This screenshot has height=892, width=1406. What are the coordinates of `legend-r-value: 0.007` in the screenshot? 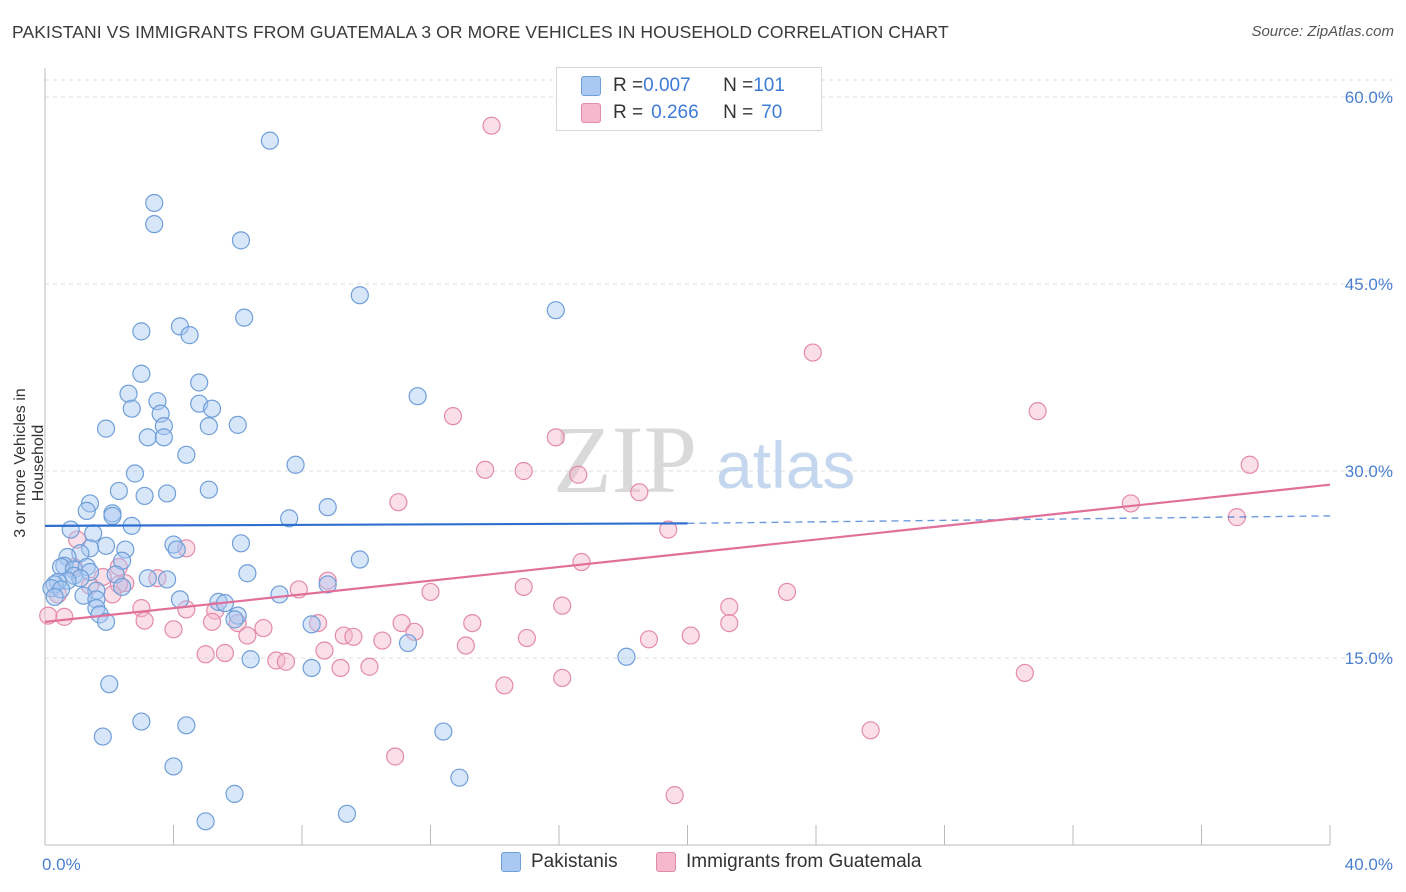 It's located at (667, 85).